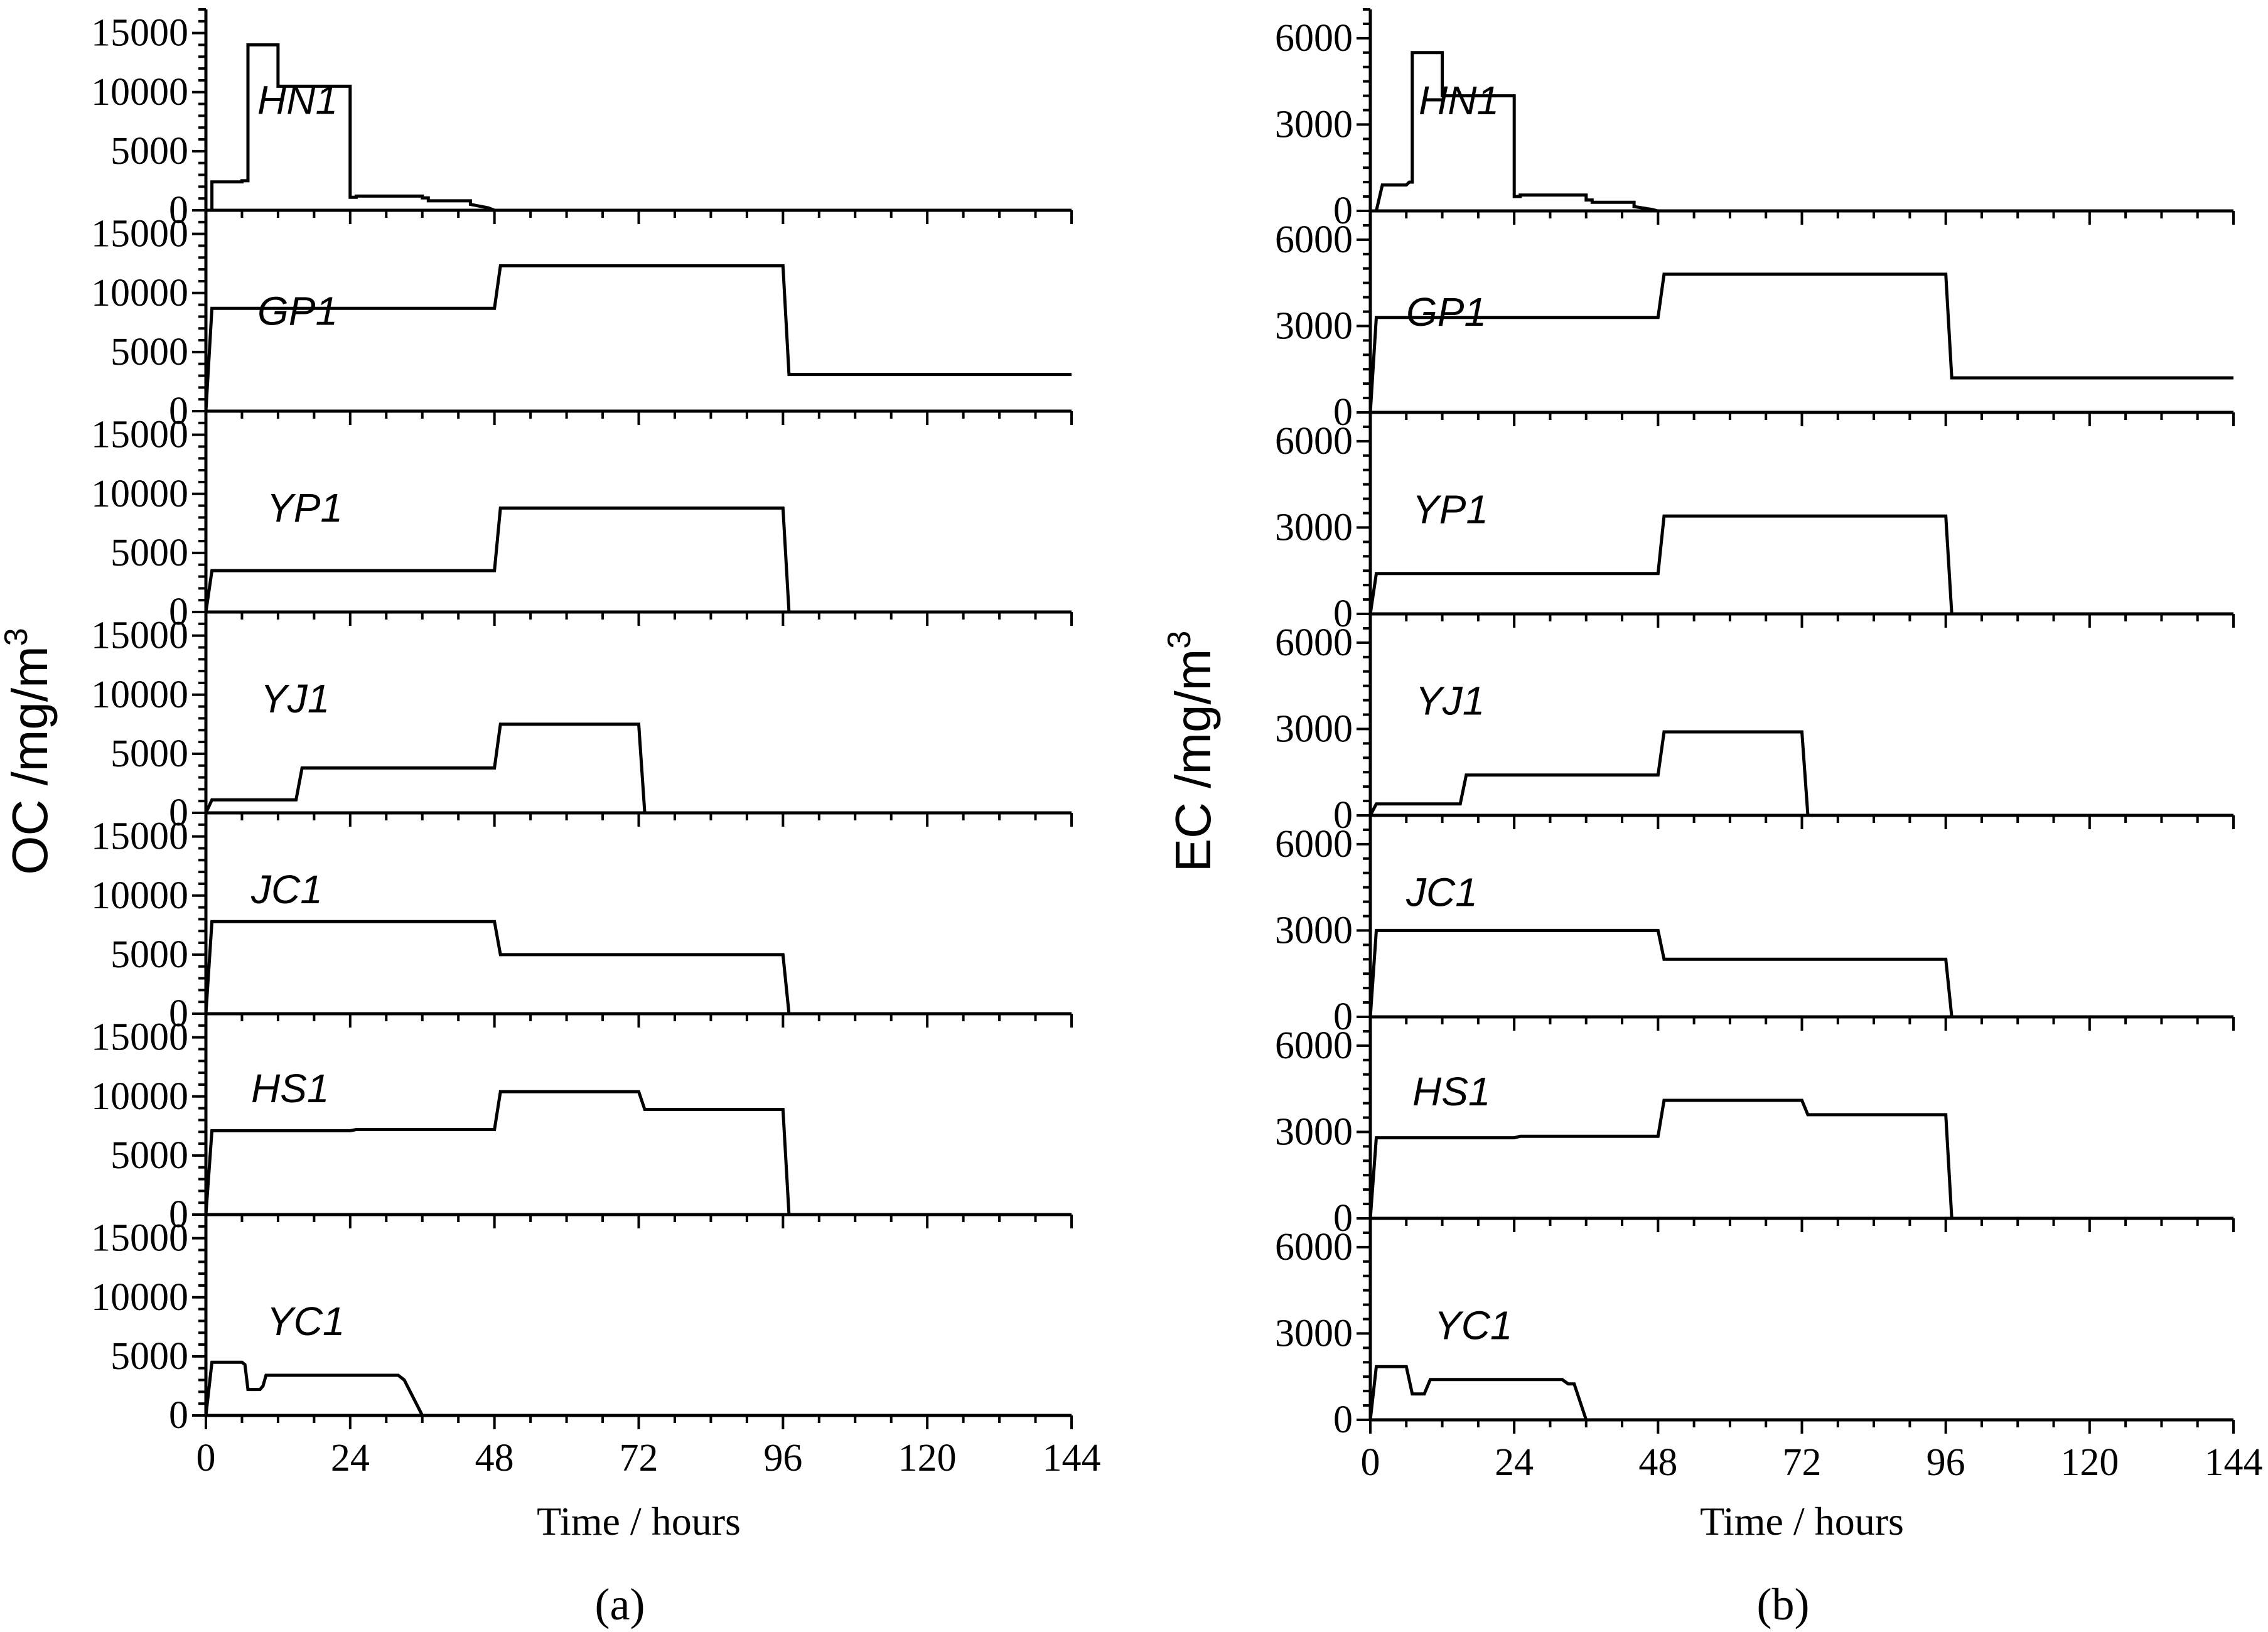  I want to click on x-tick-label: 0, so click(206, 1458).